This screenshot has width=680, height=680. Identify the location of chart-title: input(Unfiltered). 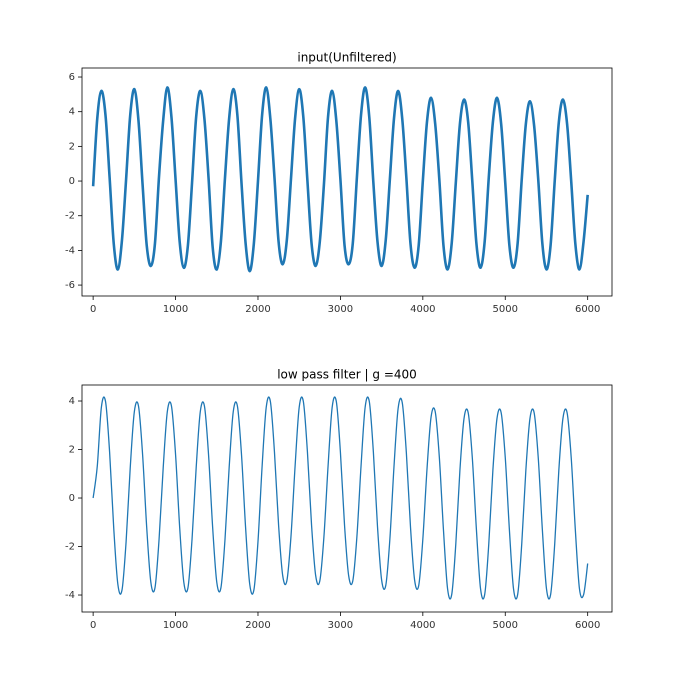
(346, 58).